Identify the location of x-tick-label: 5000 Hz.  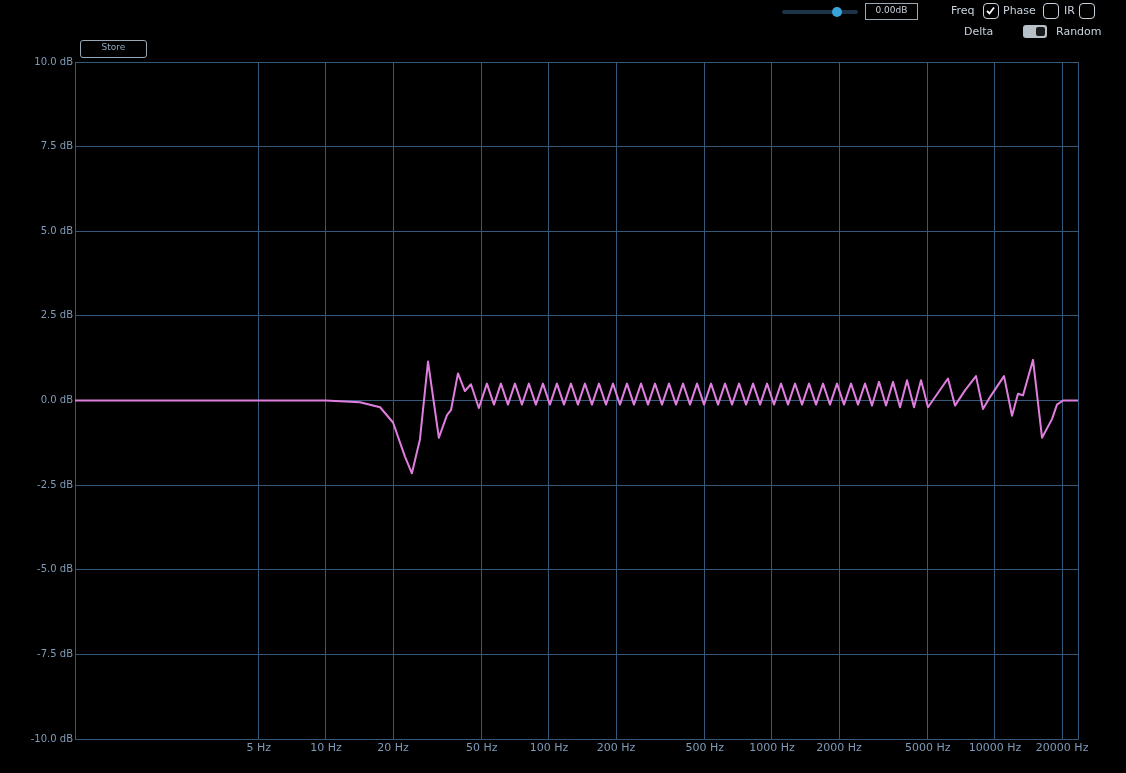
(928, 748).